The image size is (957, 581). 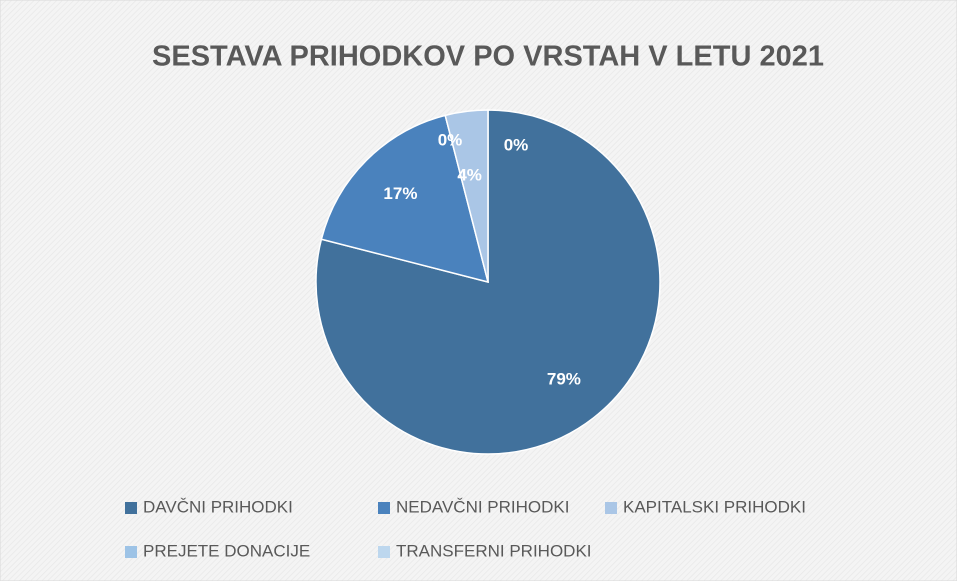 What do you see at coordinates (494, 550) in the screenshot?
I see `legend-label: TRANSFERNI PRIHODKI` at bounding box center [494, 550].